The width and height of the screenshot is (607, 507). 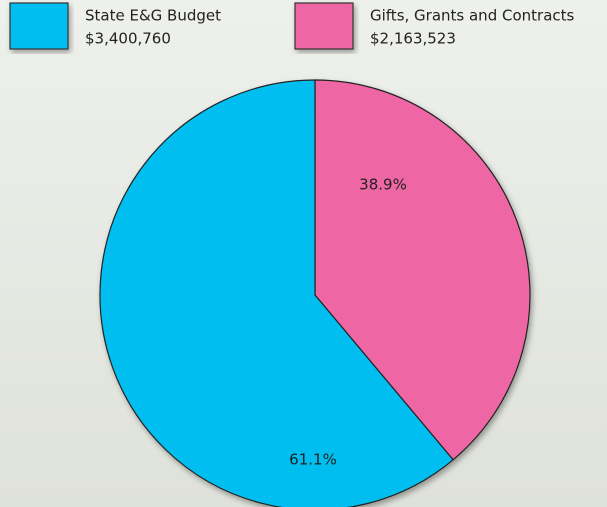 What do you see at coordinates (128, 39) in the screenshot?
I see `legend-amount: $3,400,760` at bounding box center [128, 39].